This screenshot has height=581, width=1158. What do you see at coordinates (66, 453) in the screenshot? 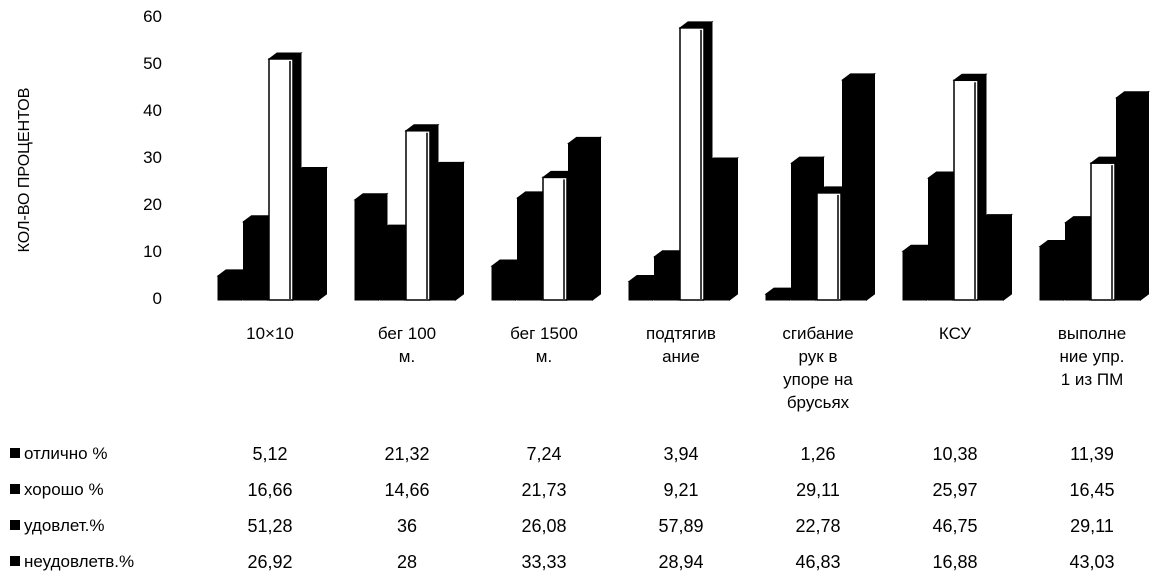
I see `legend-label: отлично %` at bounding box center [66, 453].